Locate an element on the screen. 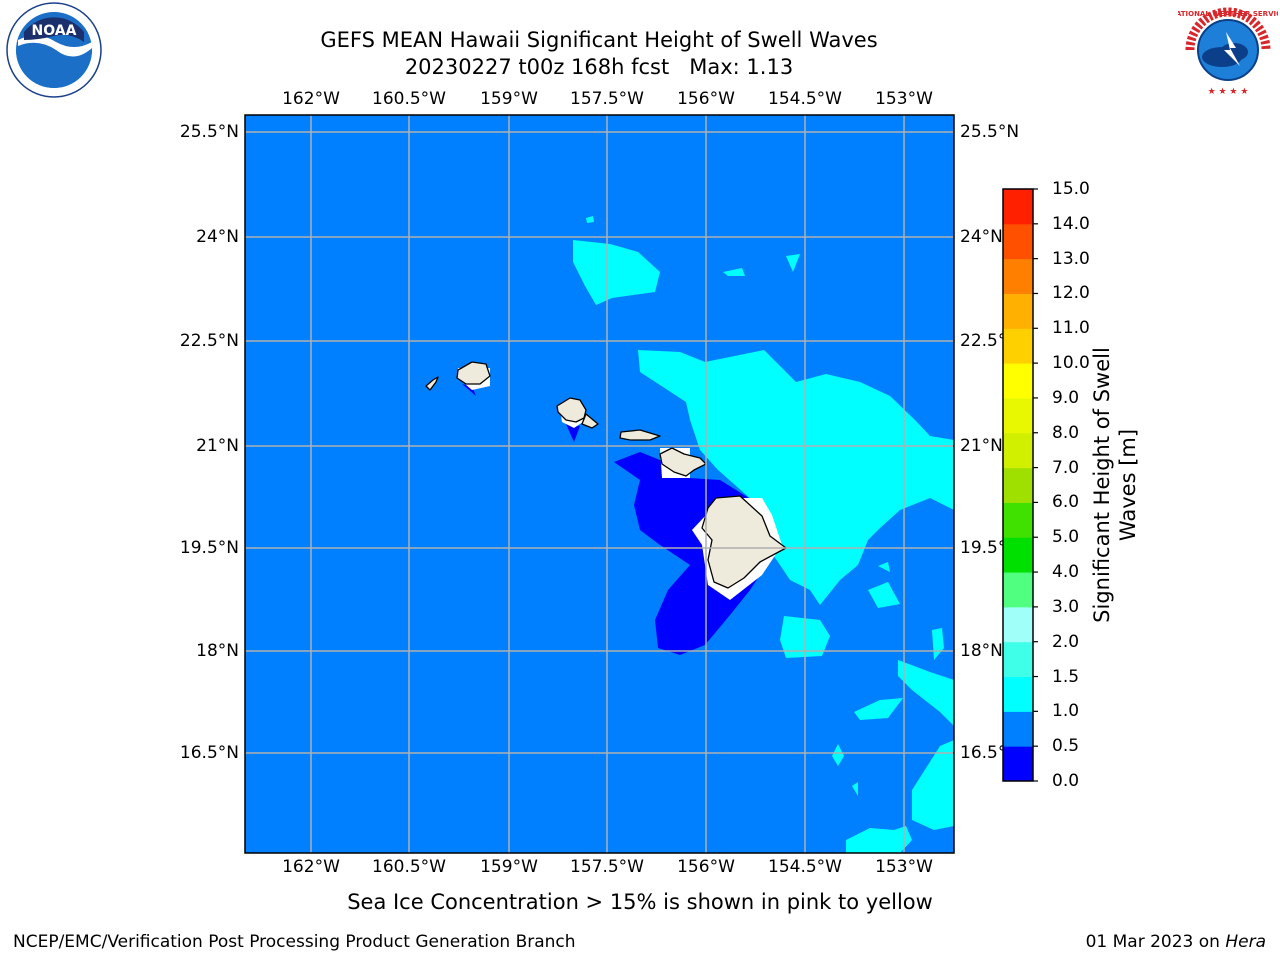 The width and height of the screenshot is (1280, 960). max-value: Max: 1.13 is located at coordinates (741, 67).